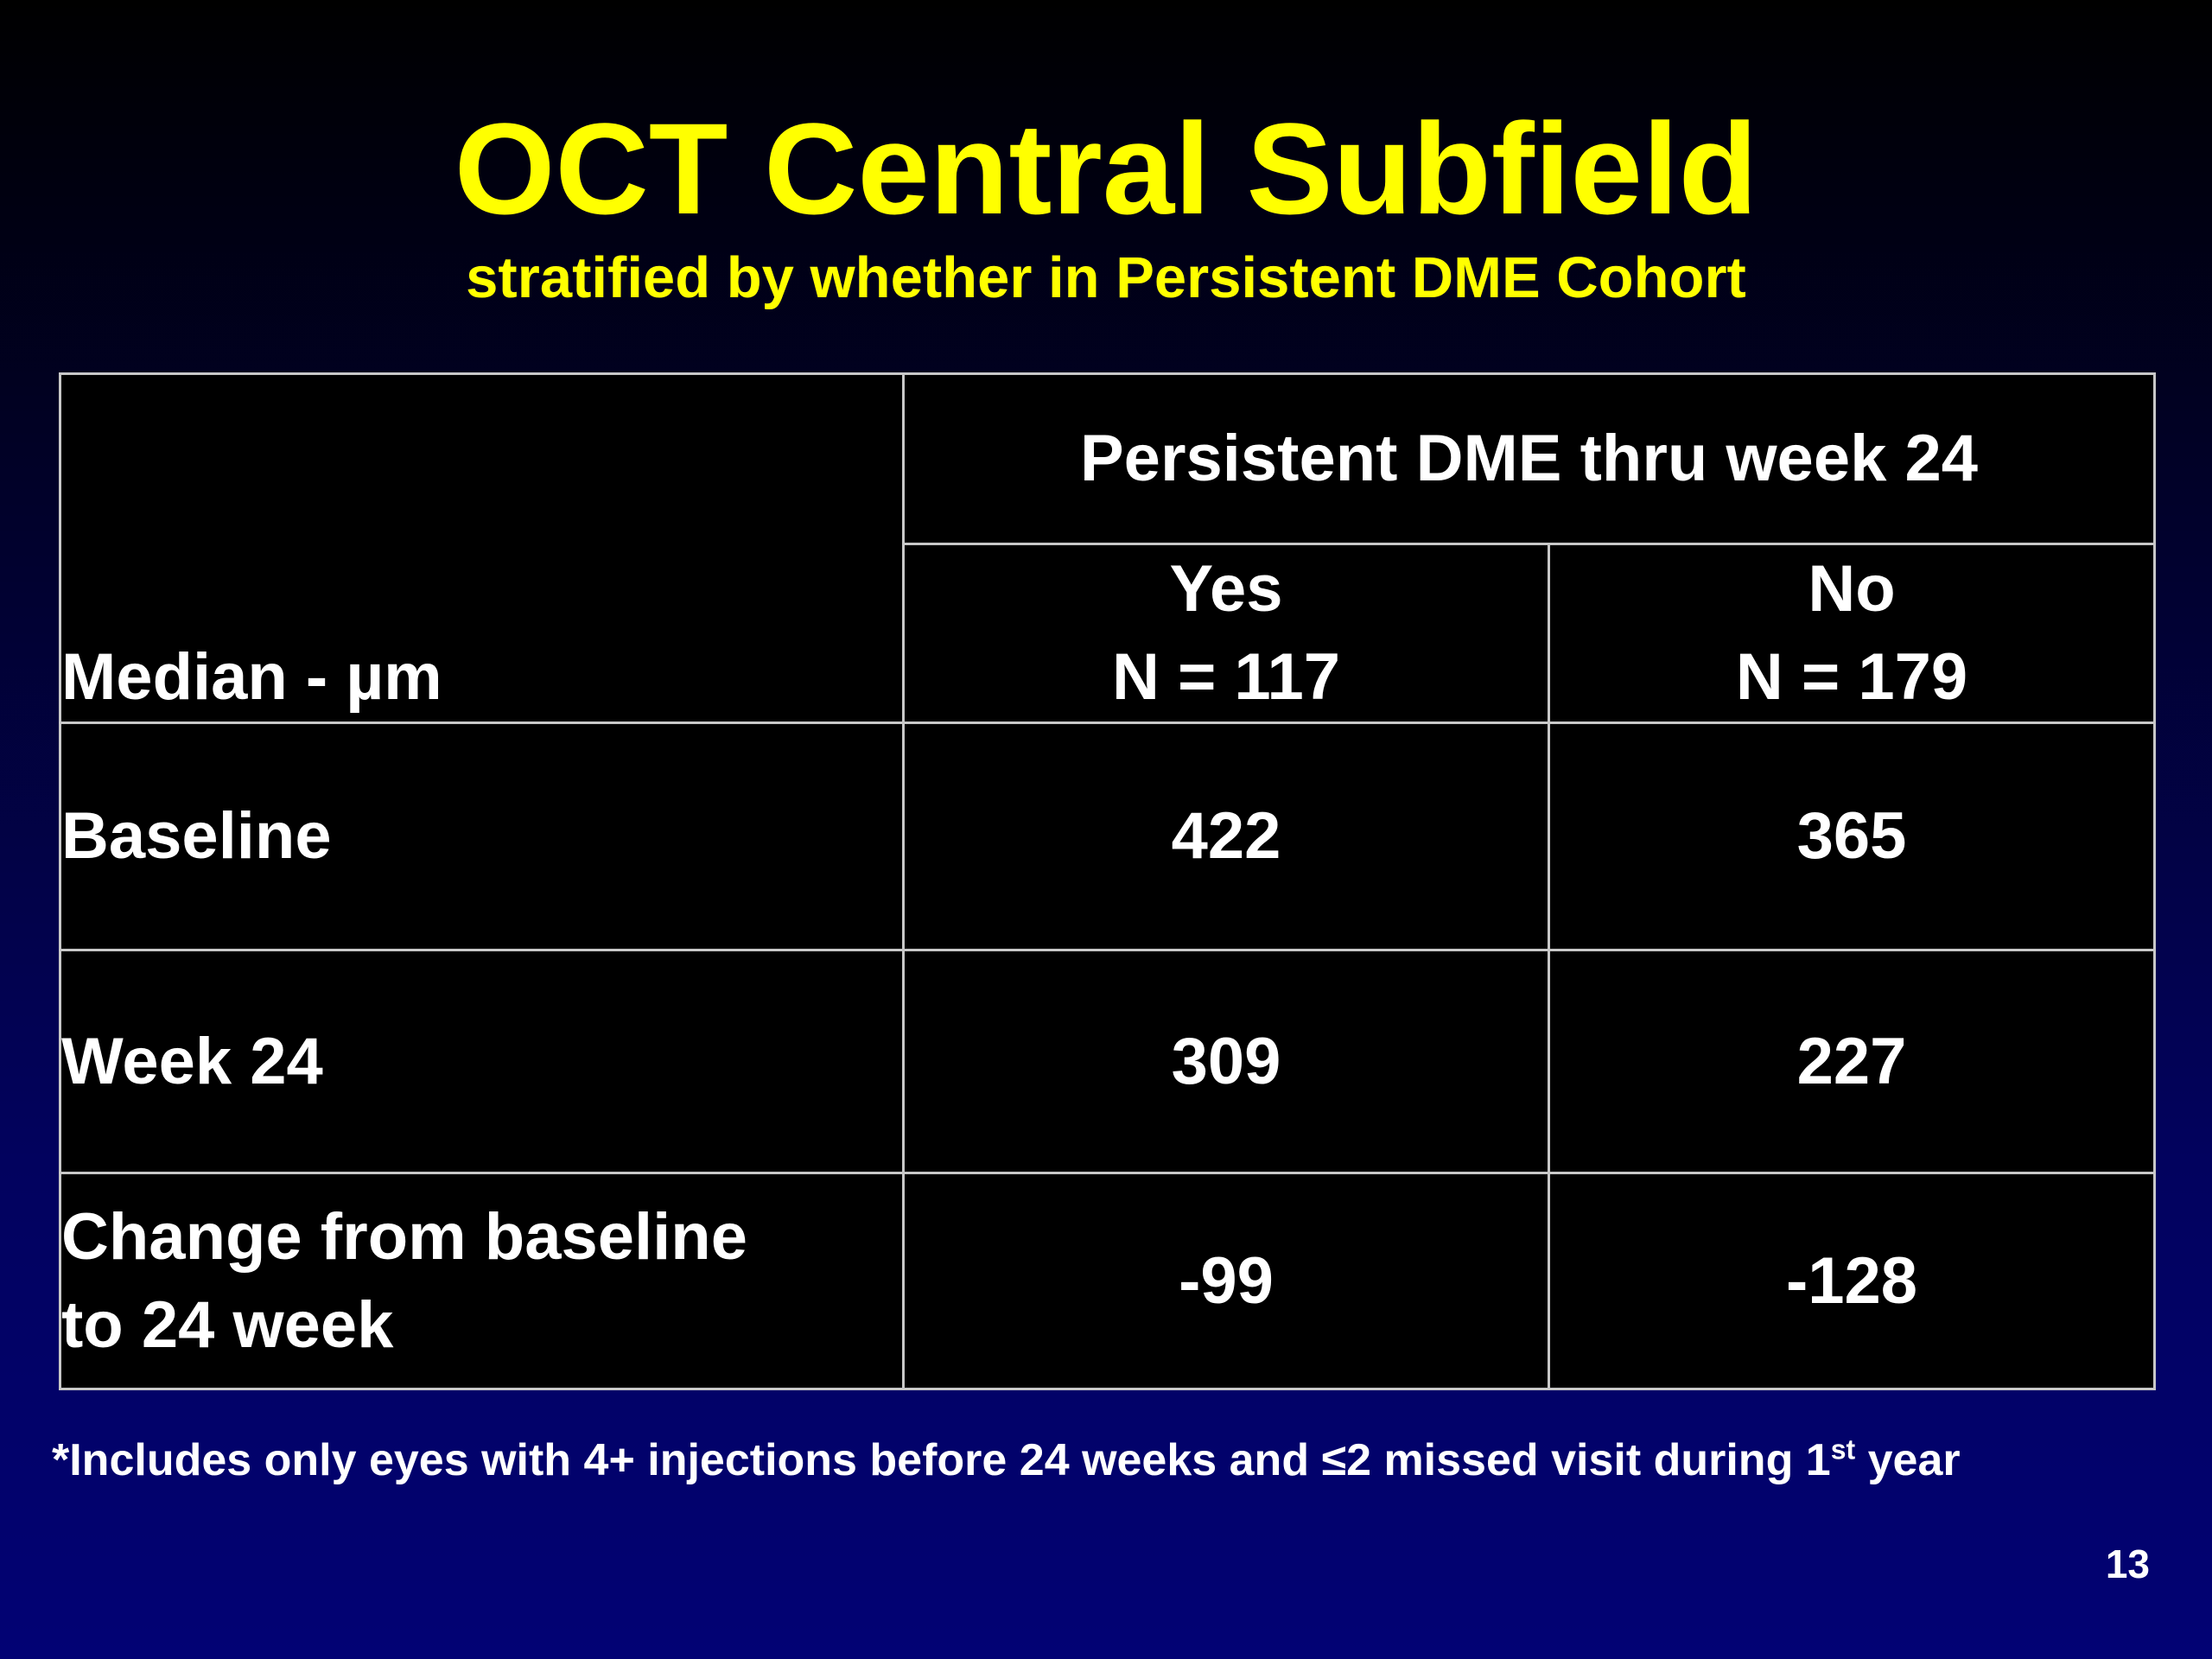 The height and width of the screenshot is (1659, 2212). I want to click on column-n: N = 117, so click(1226, 677).